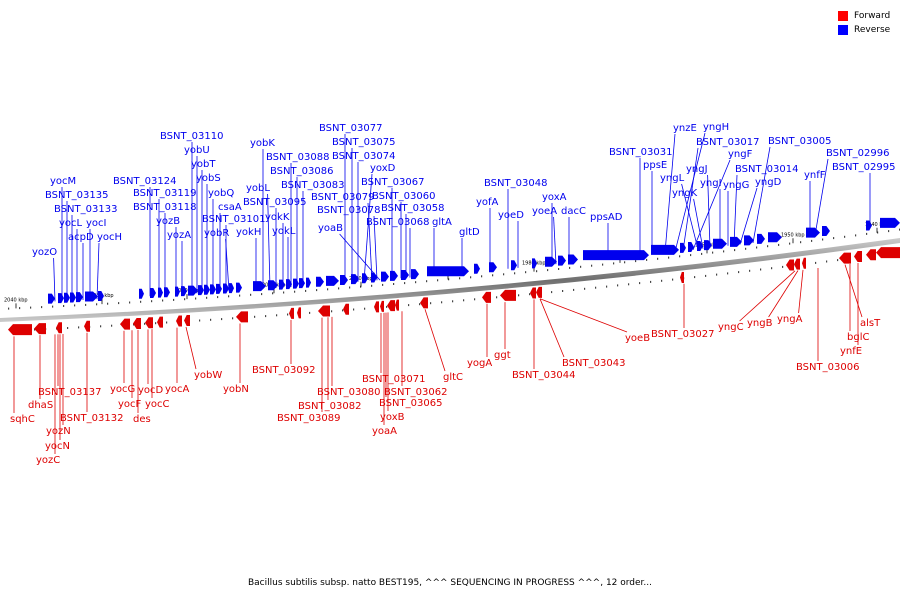  What do you see at coordinates (283, 370) in the screenshot?
I see `forward-gene-label: BSNT_03092` at bounding box center [283, 370].